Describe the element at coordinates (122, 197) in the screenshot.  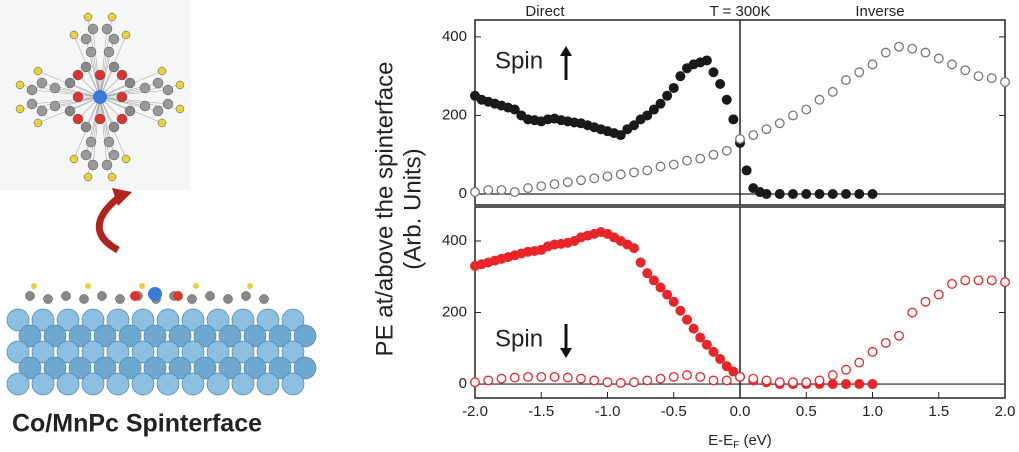
I see `arrow-head` at that location.